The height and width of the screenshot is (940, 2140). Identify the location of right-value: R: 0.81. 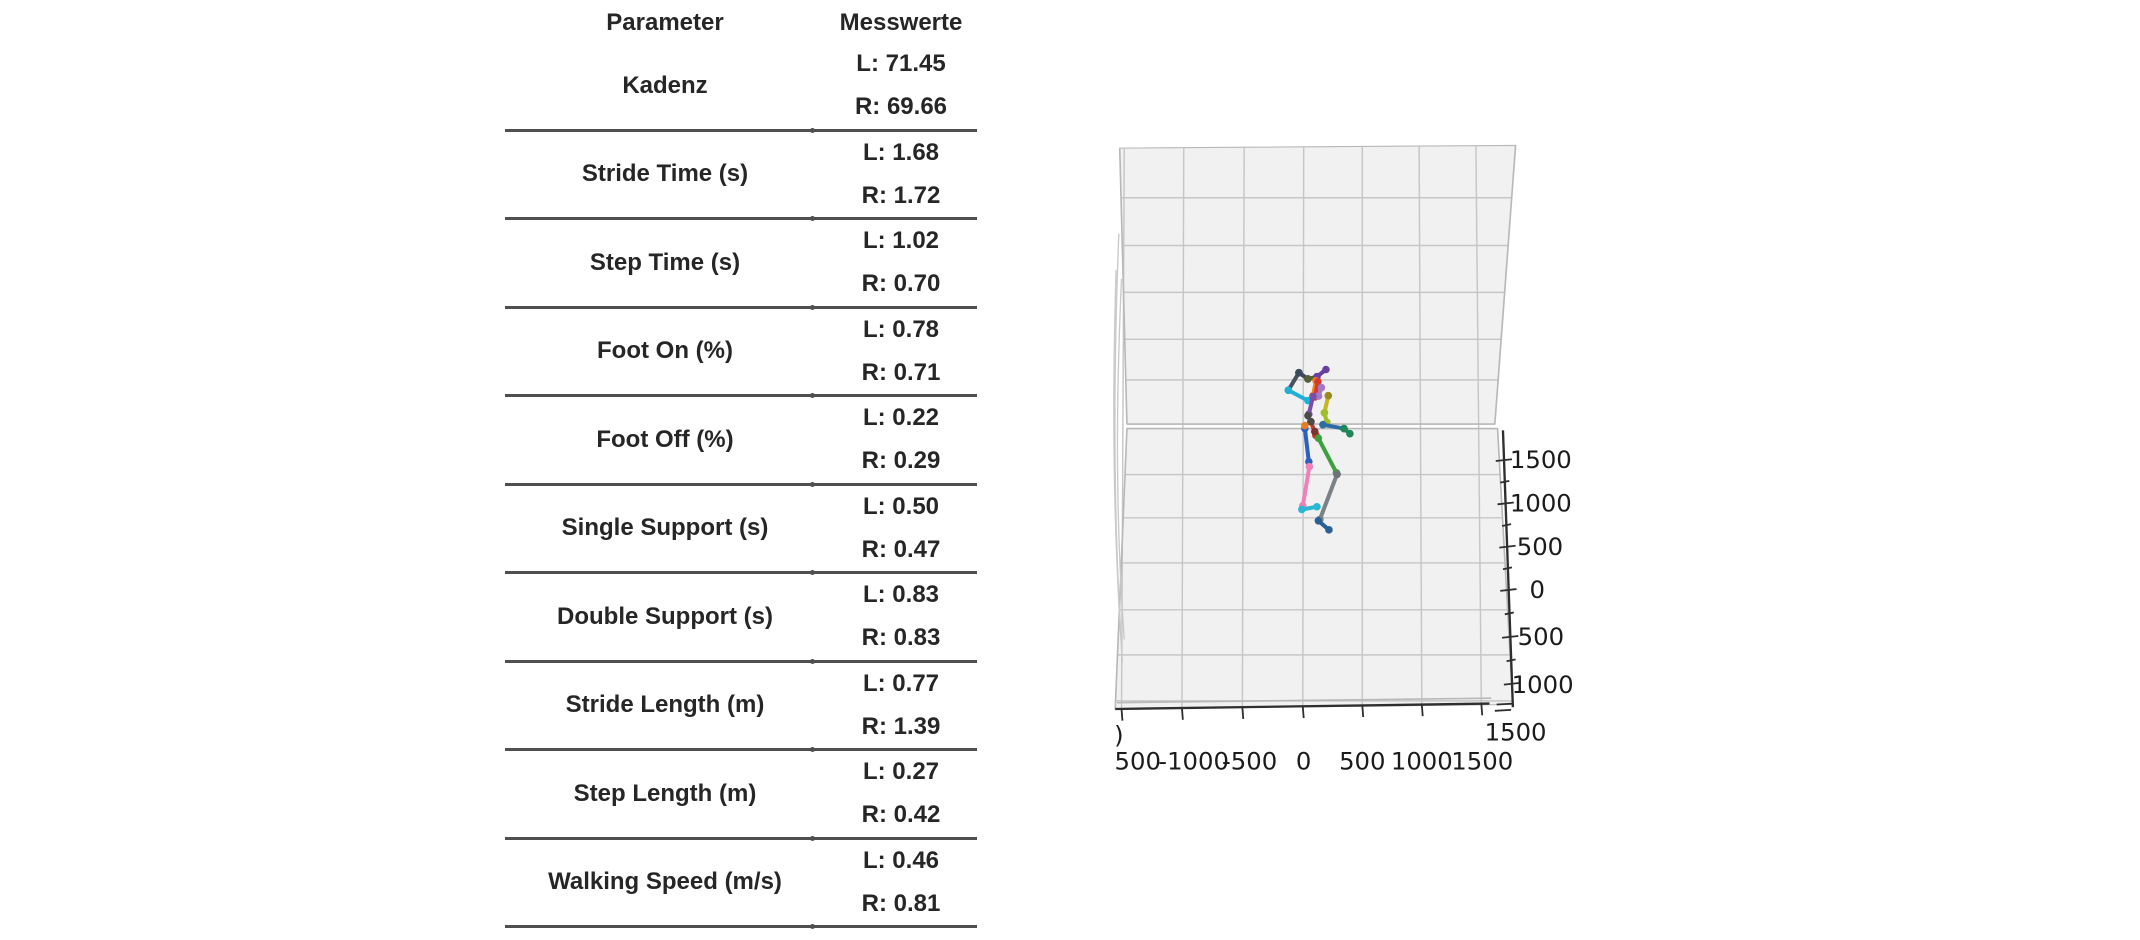
(901, 903).